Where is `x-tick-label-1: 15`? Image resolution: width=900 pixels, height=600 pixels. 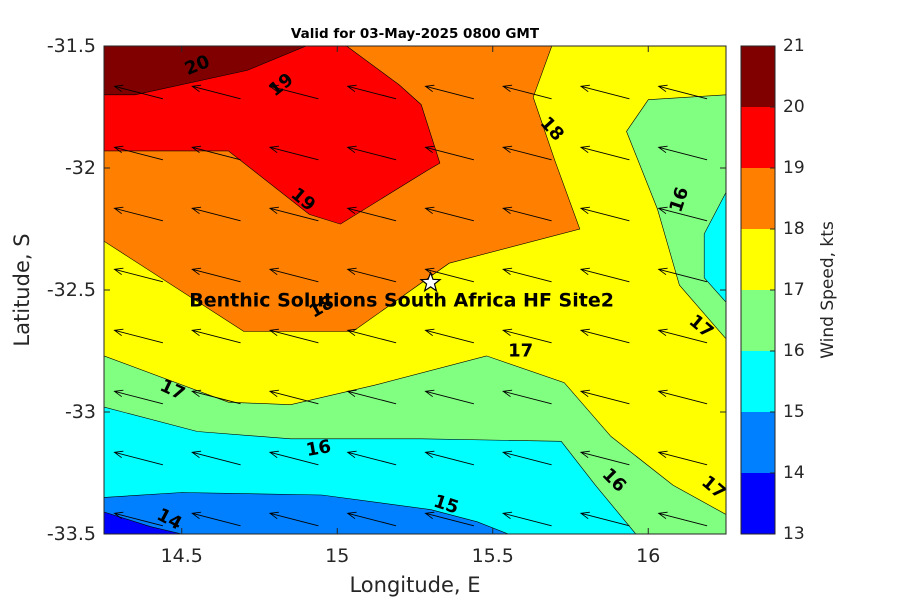
x-tick-label-1: 15 is located at coordinates (337, 556).